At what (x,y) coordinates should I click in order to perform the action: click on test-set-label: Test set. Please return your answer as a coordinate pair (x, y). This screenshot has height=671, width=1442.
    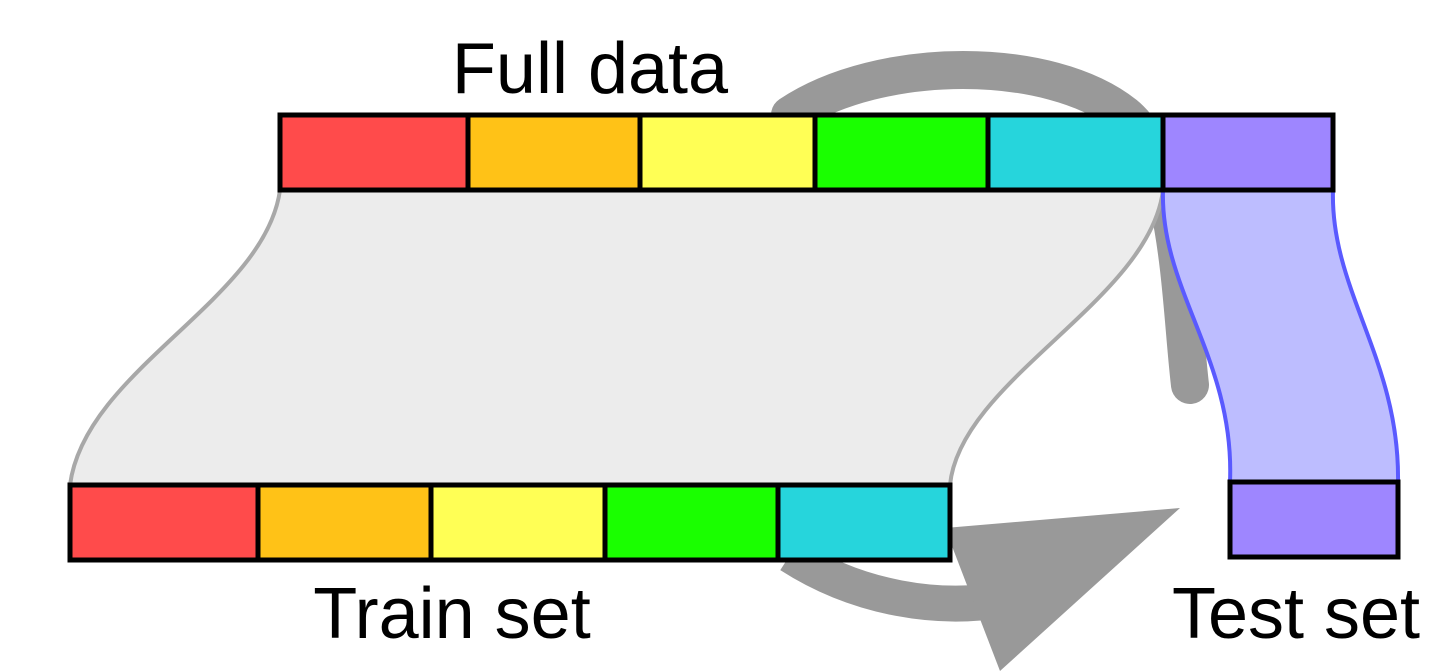
    Looking at the image, I should click on (1296, 614).